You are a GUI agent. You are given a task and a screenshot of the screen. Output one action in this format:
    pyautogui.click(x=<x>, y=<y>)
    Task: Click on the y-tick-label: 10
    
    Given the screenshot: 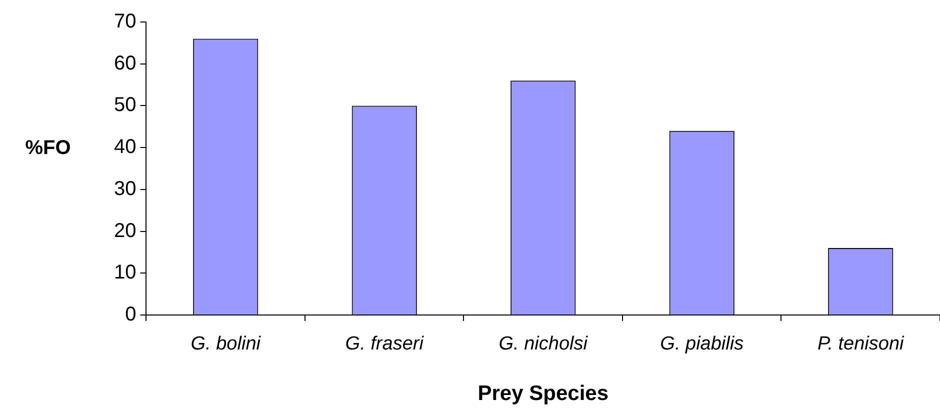 What is the action you would take?
    pyautogui.click(x=125, y=273)
    